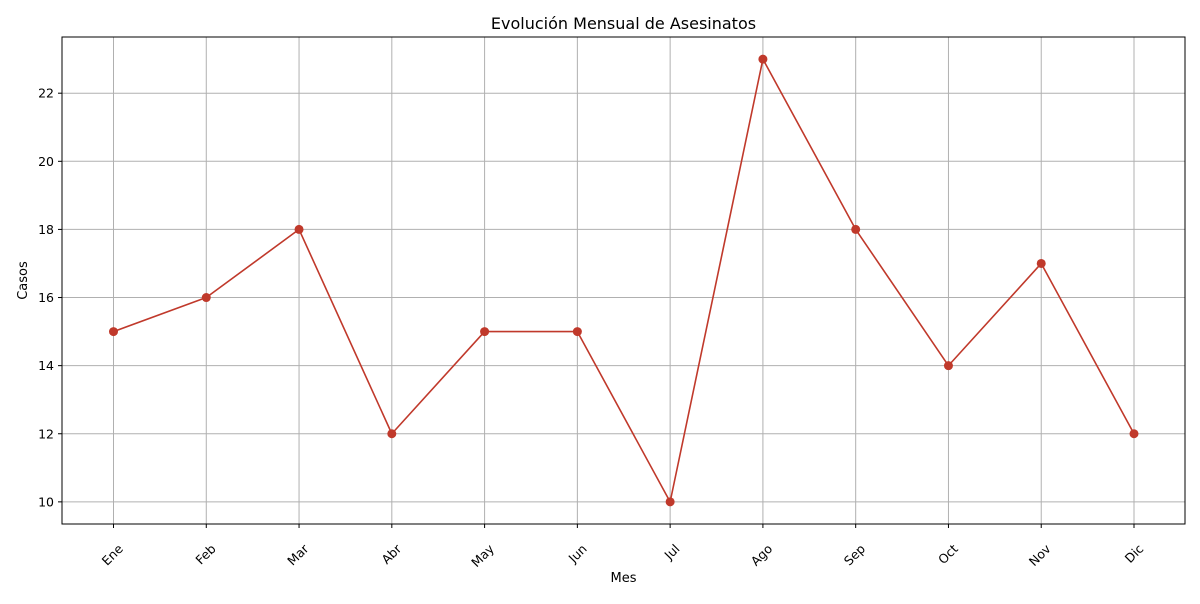 Image resolution: width=1200 pixels, height=604 pixels. I want to click on data-point-mar, so click(299, 229).